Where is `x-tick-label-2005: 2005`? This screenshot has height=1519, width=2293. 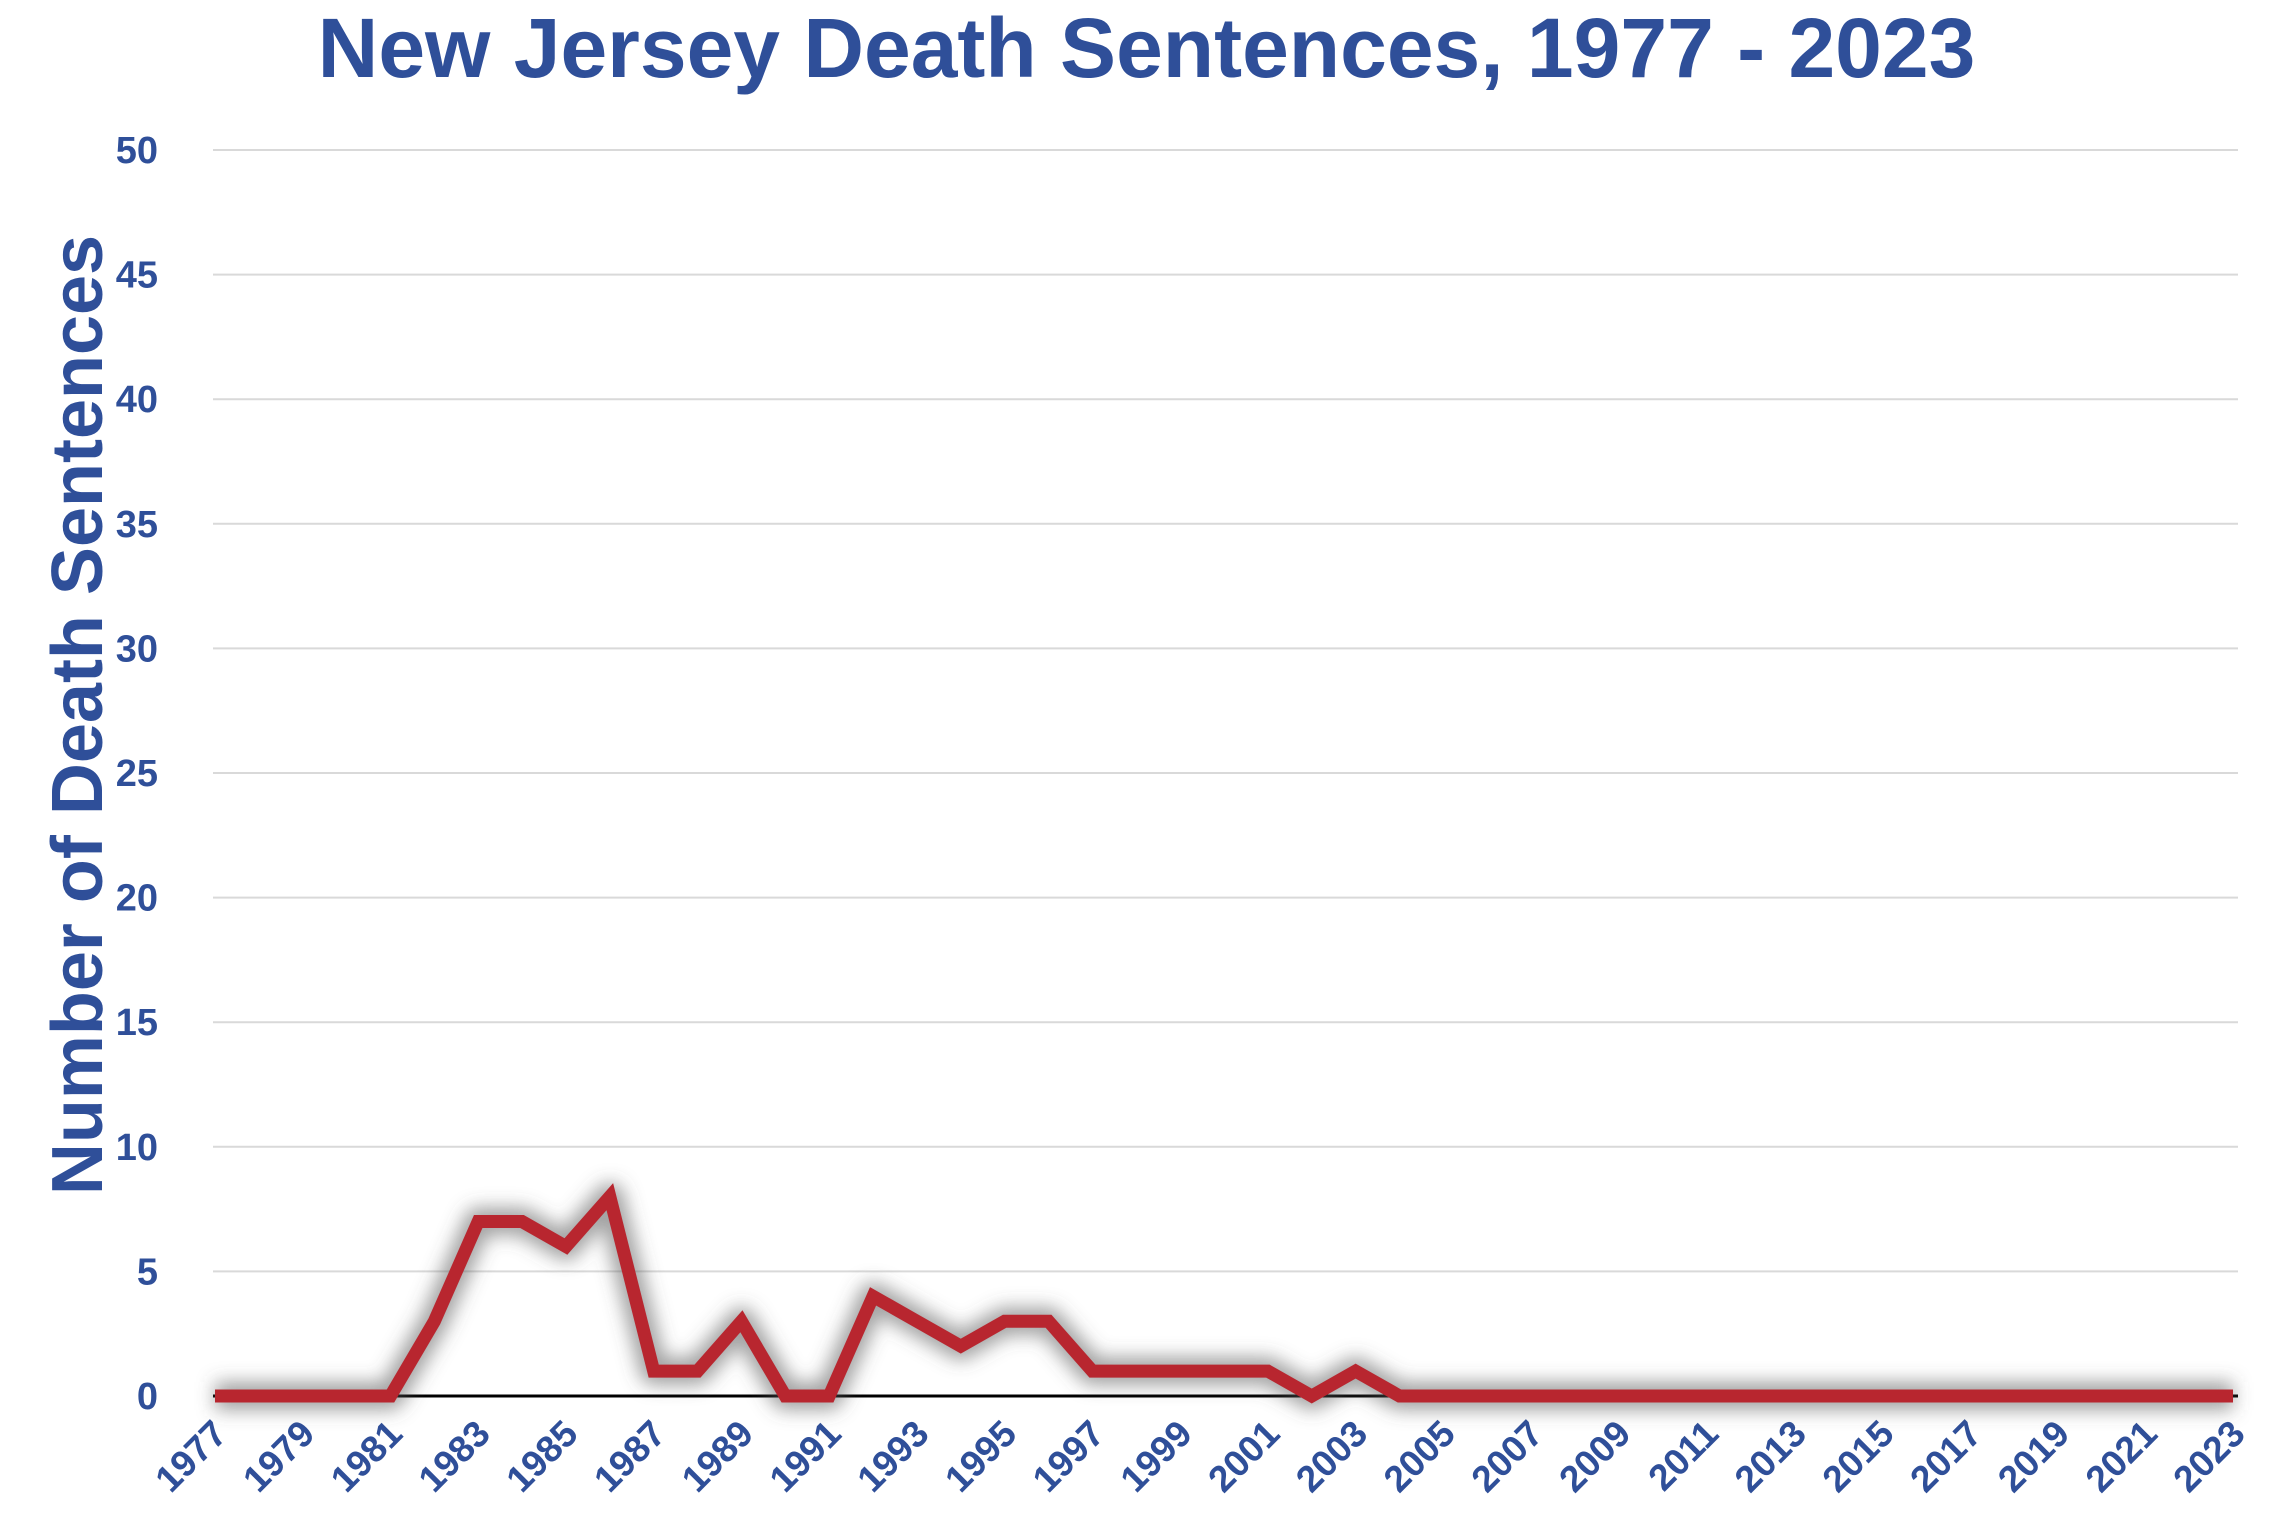
x-tick-label-2005: 2005 is located at coordinates (1419, 1456).